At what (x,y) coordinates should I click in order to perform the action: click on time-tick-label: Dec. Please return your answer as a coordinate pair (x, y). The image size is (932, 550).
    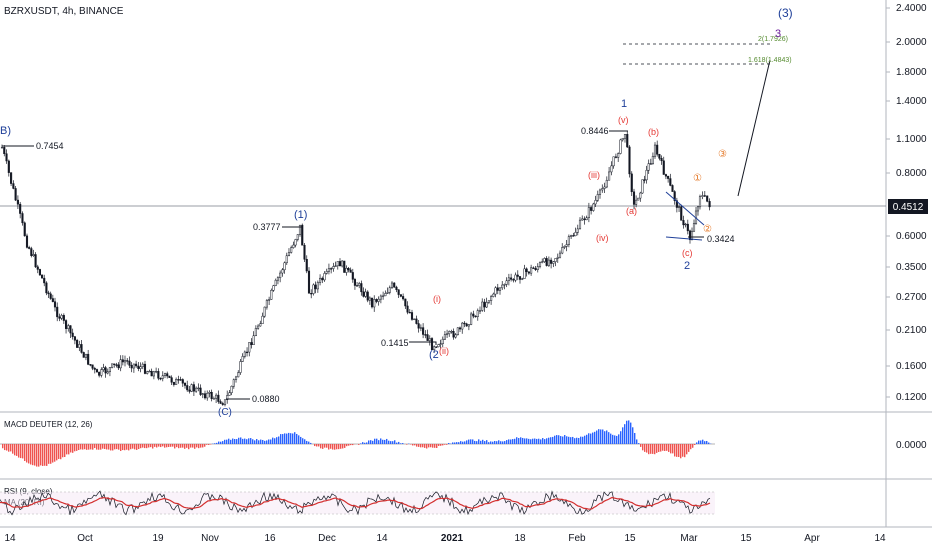
    Looking at the image, I should click on (327, 538).